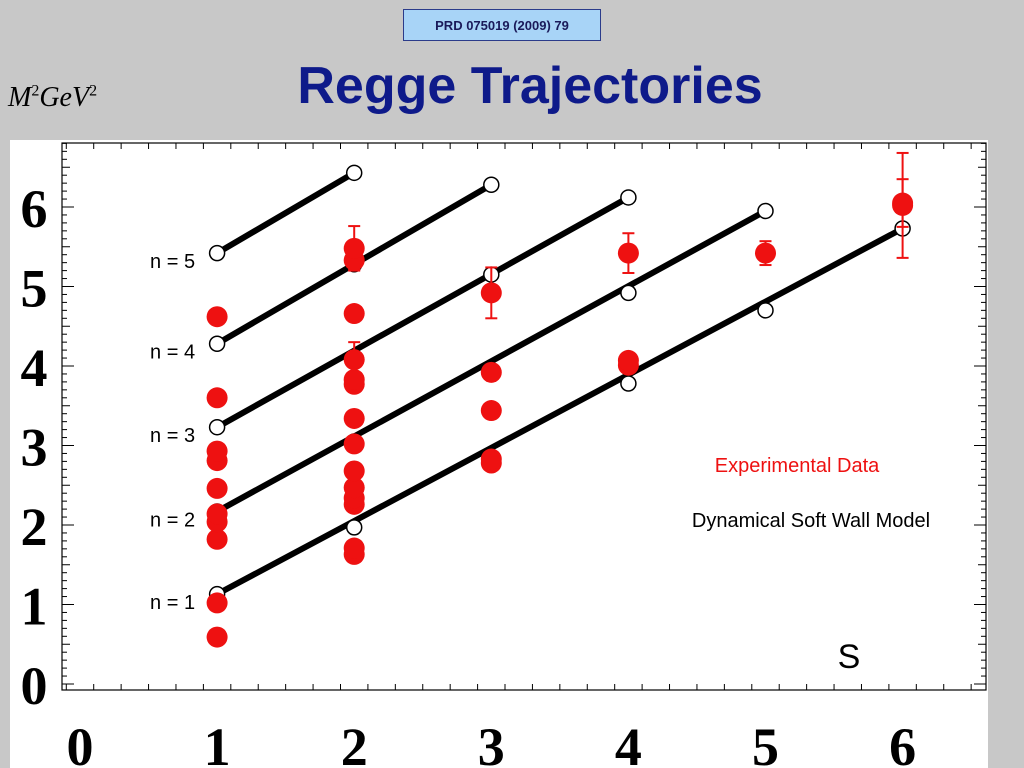 Image resolution: width=1024 pixels, height=768 pixels. Describe the element at coordinates (172, 603) in the screenshot. I see `trajectory-label: n = 1` at that location.